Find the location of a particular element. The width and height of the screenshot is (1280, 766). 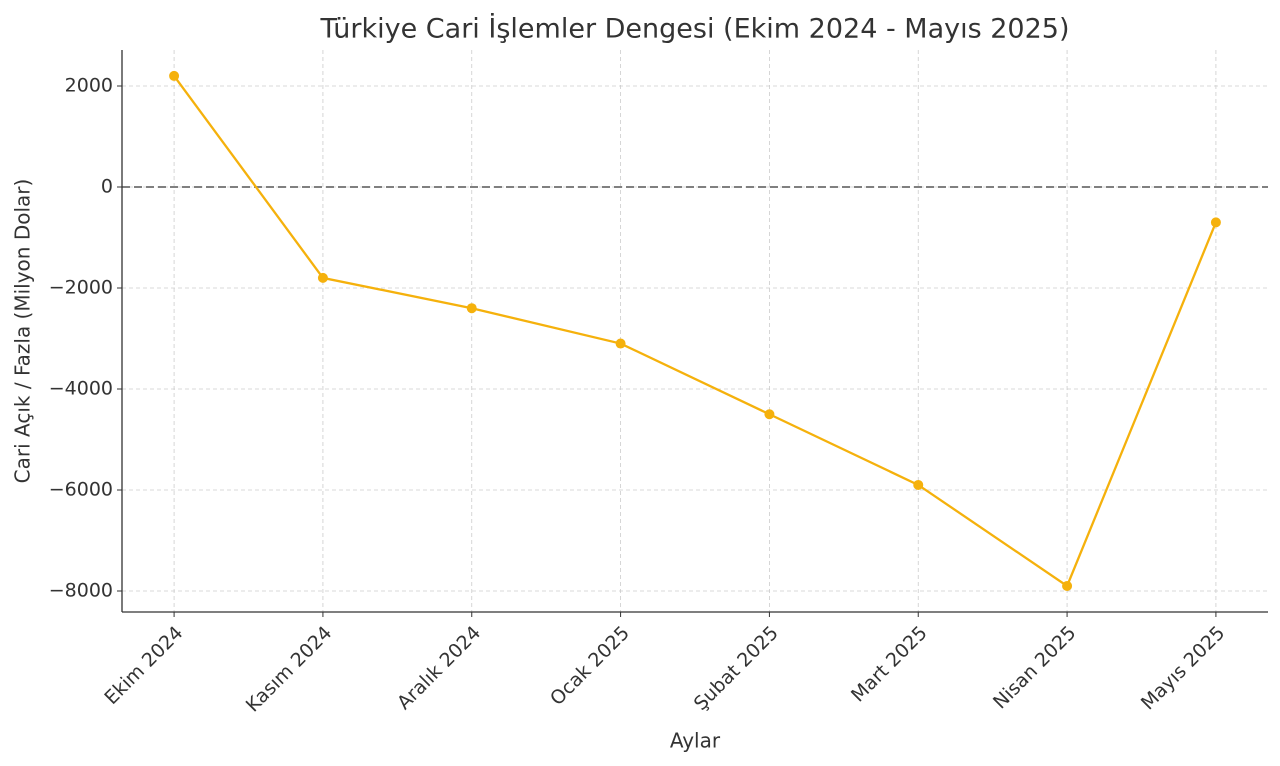

x-tick-label: Kasım 2024 is located at coordinates (289, 669).